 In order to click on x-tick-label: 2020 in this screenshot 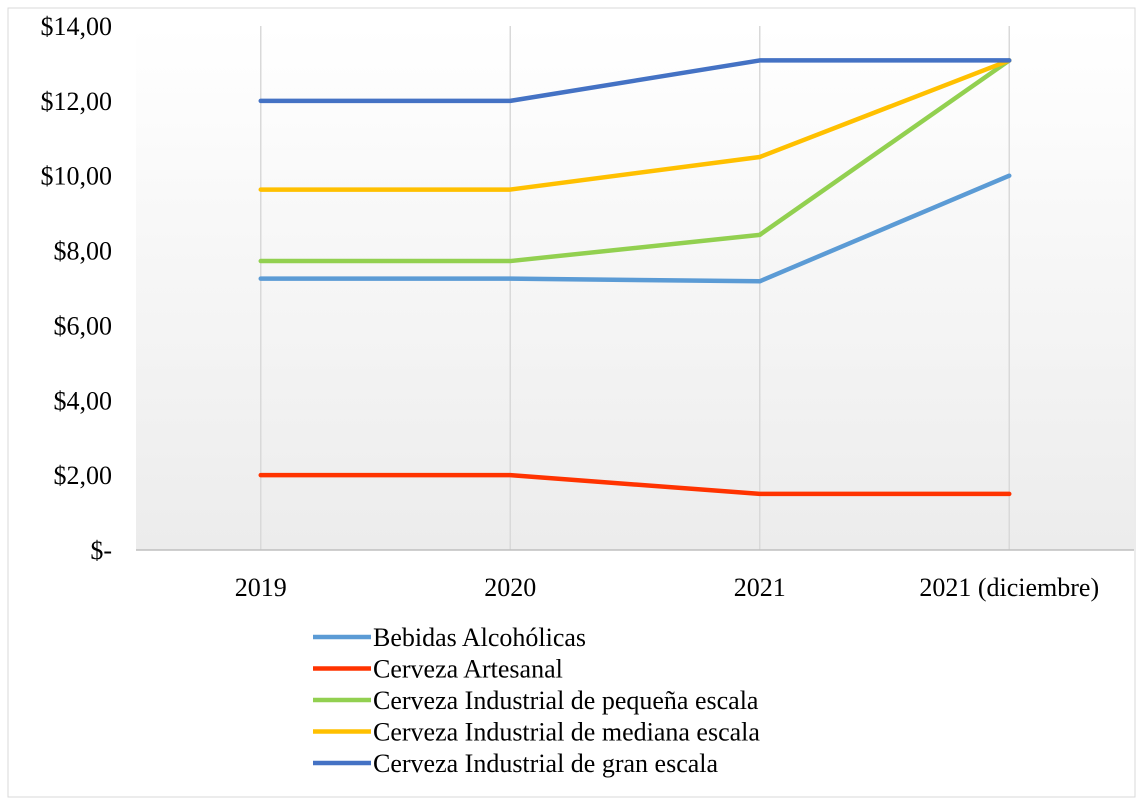, I will do `click(510, 587)`.